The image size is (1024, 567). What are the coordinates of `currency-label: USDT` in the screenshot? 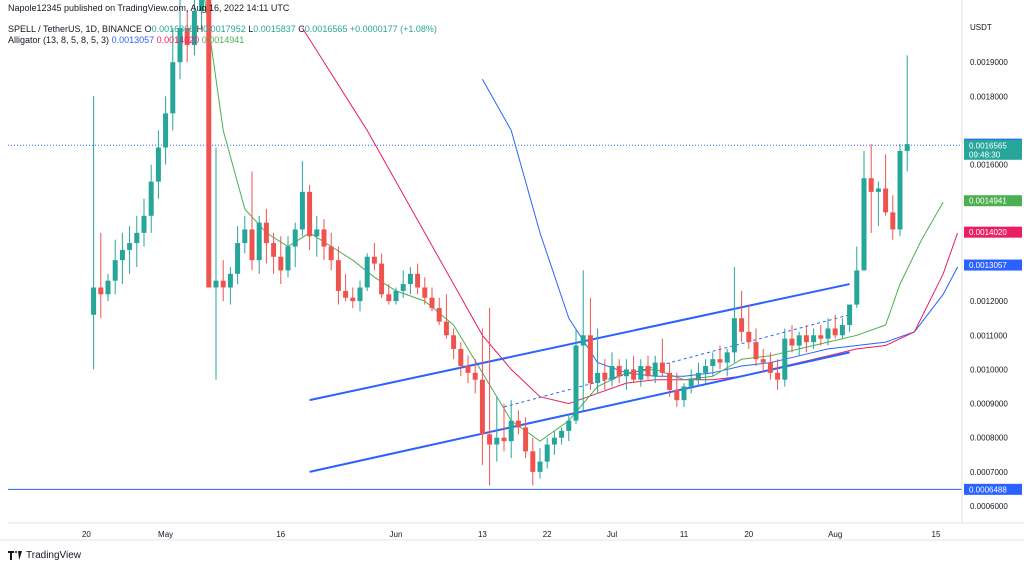 It's located at (981, 27).